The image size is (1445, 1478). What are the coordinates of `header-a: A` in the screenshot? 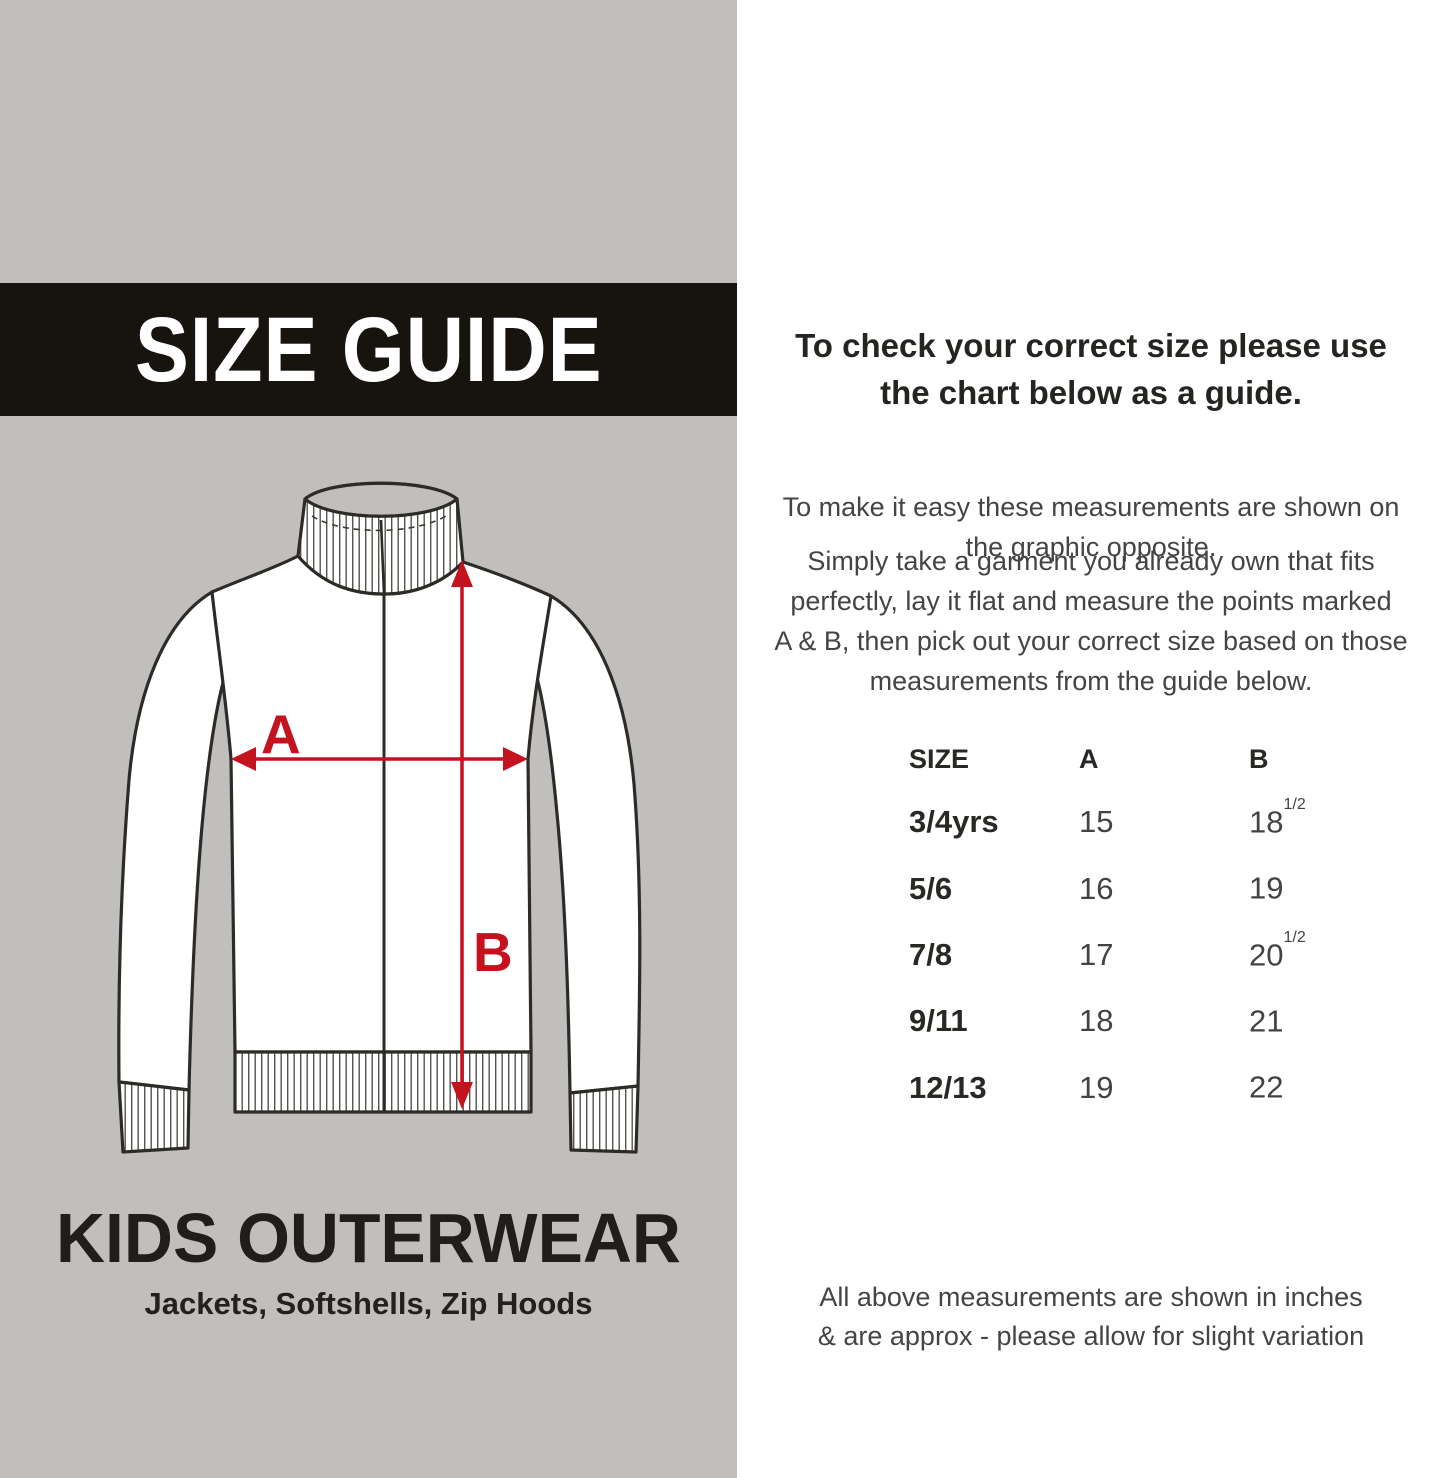 It's located at (1089, 759).